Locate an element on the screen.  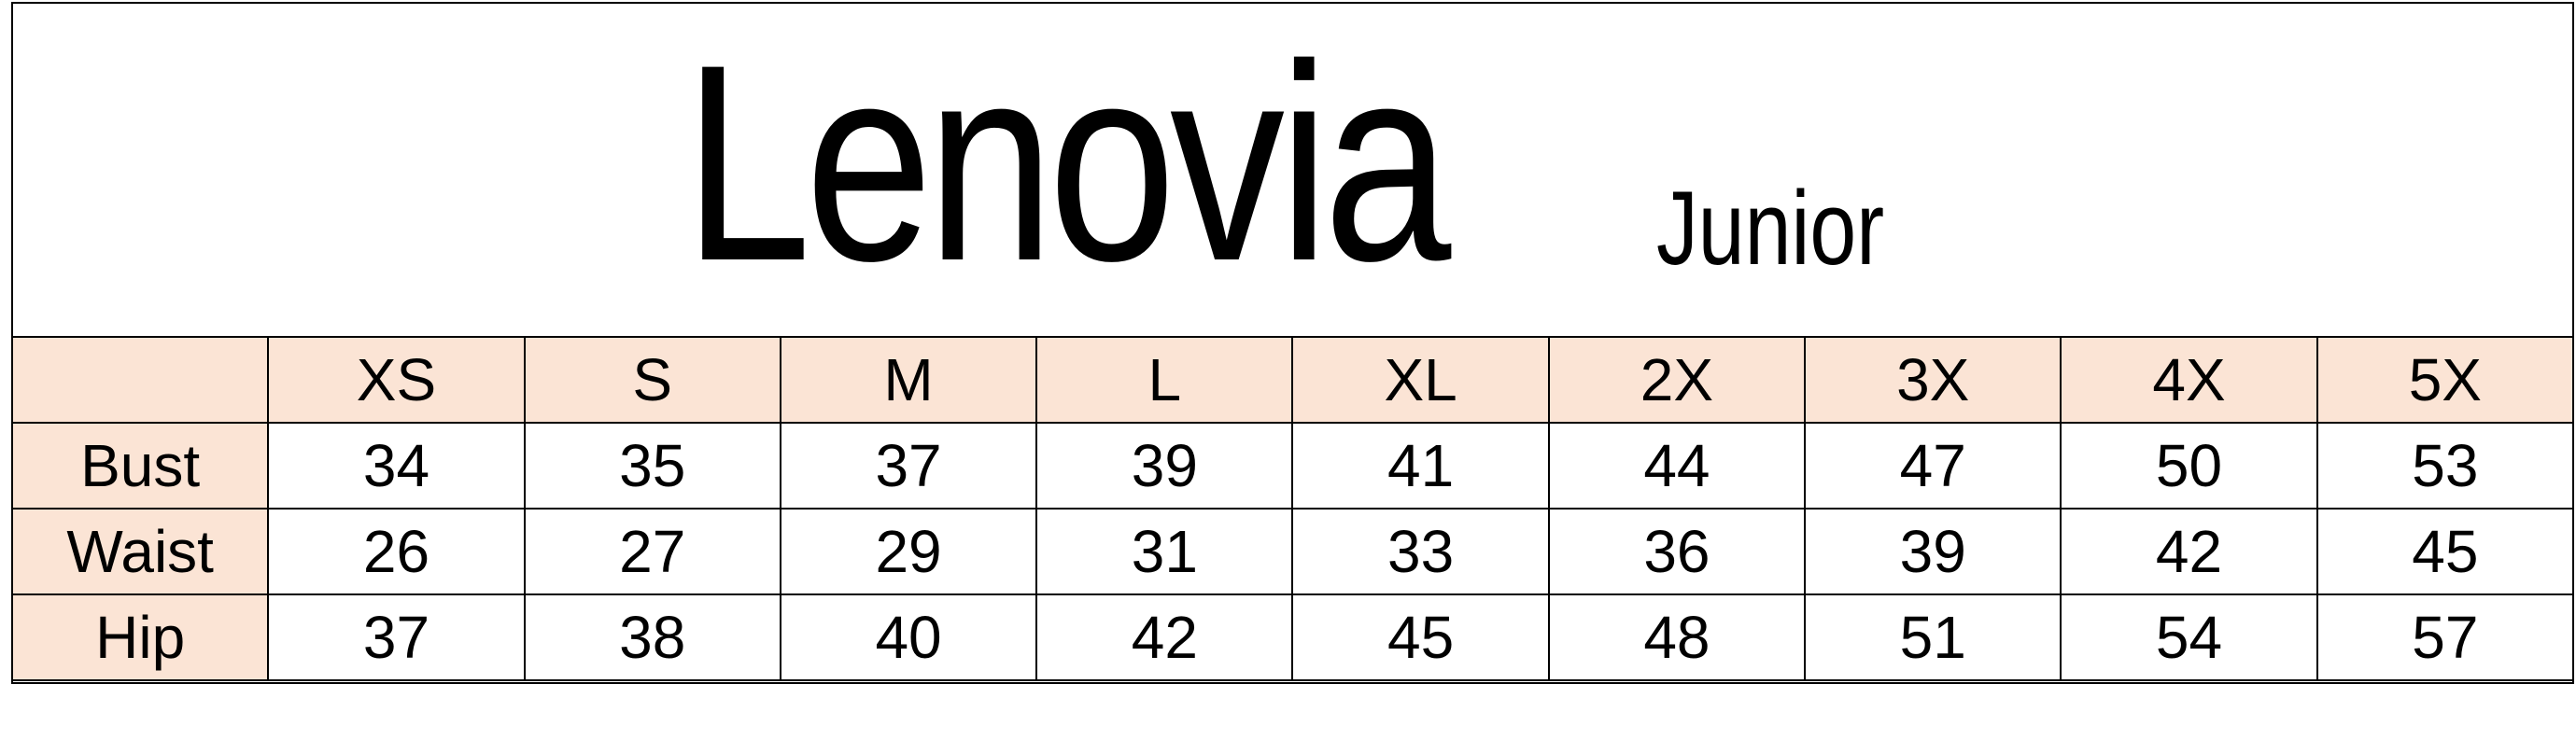
measurement-cell: 51 is located at coordinates (1933, 637).